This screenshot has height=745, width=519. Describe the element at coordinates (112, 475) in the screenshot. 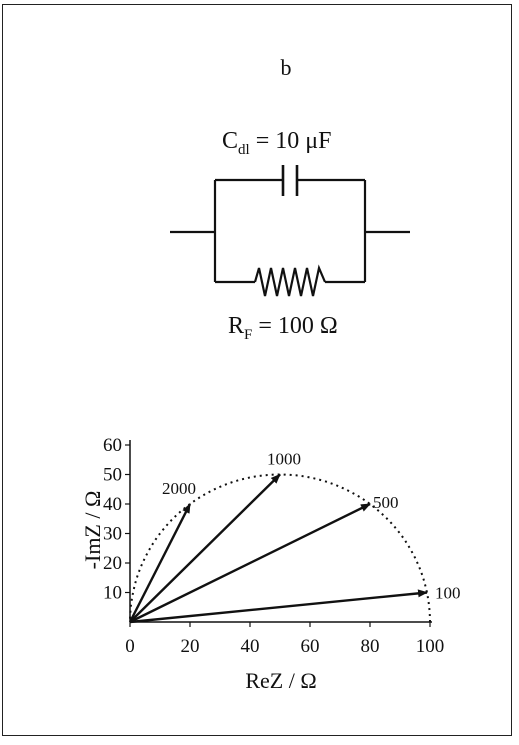

I see `y-tick-label-4: 50` at that location.